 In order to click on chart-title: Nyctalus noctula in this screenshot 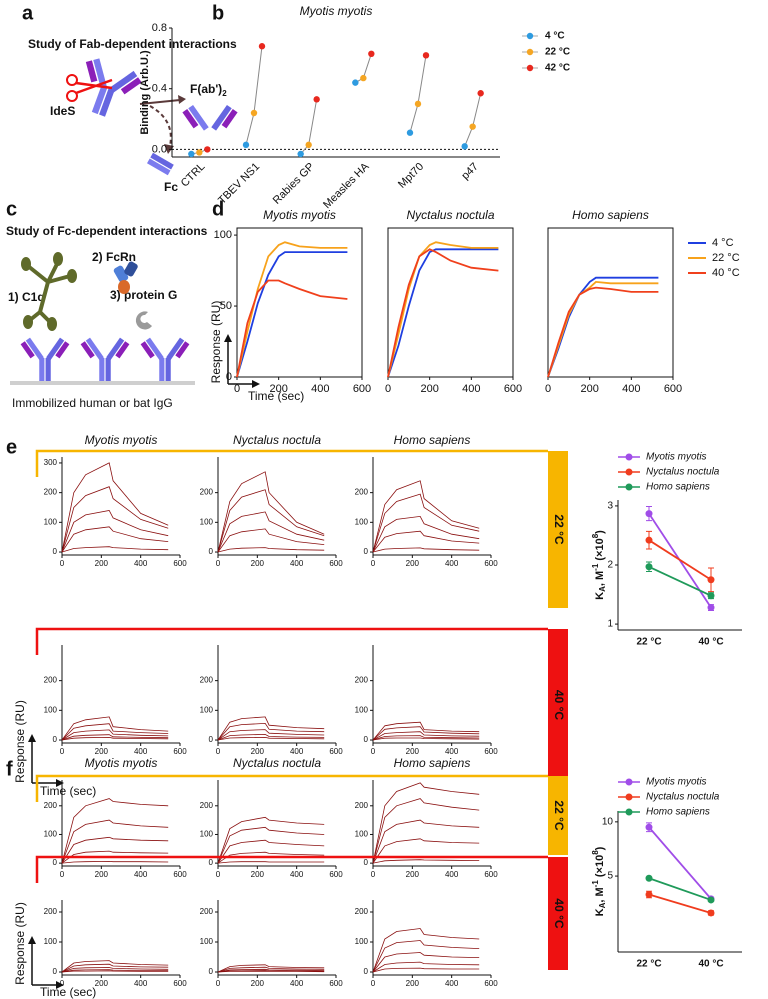, I will do `click(277, 440)`.